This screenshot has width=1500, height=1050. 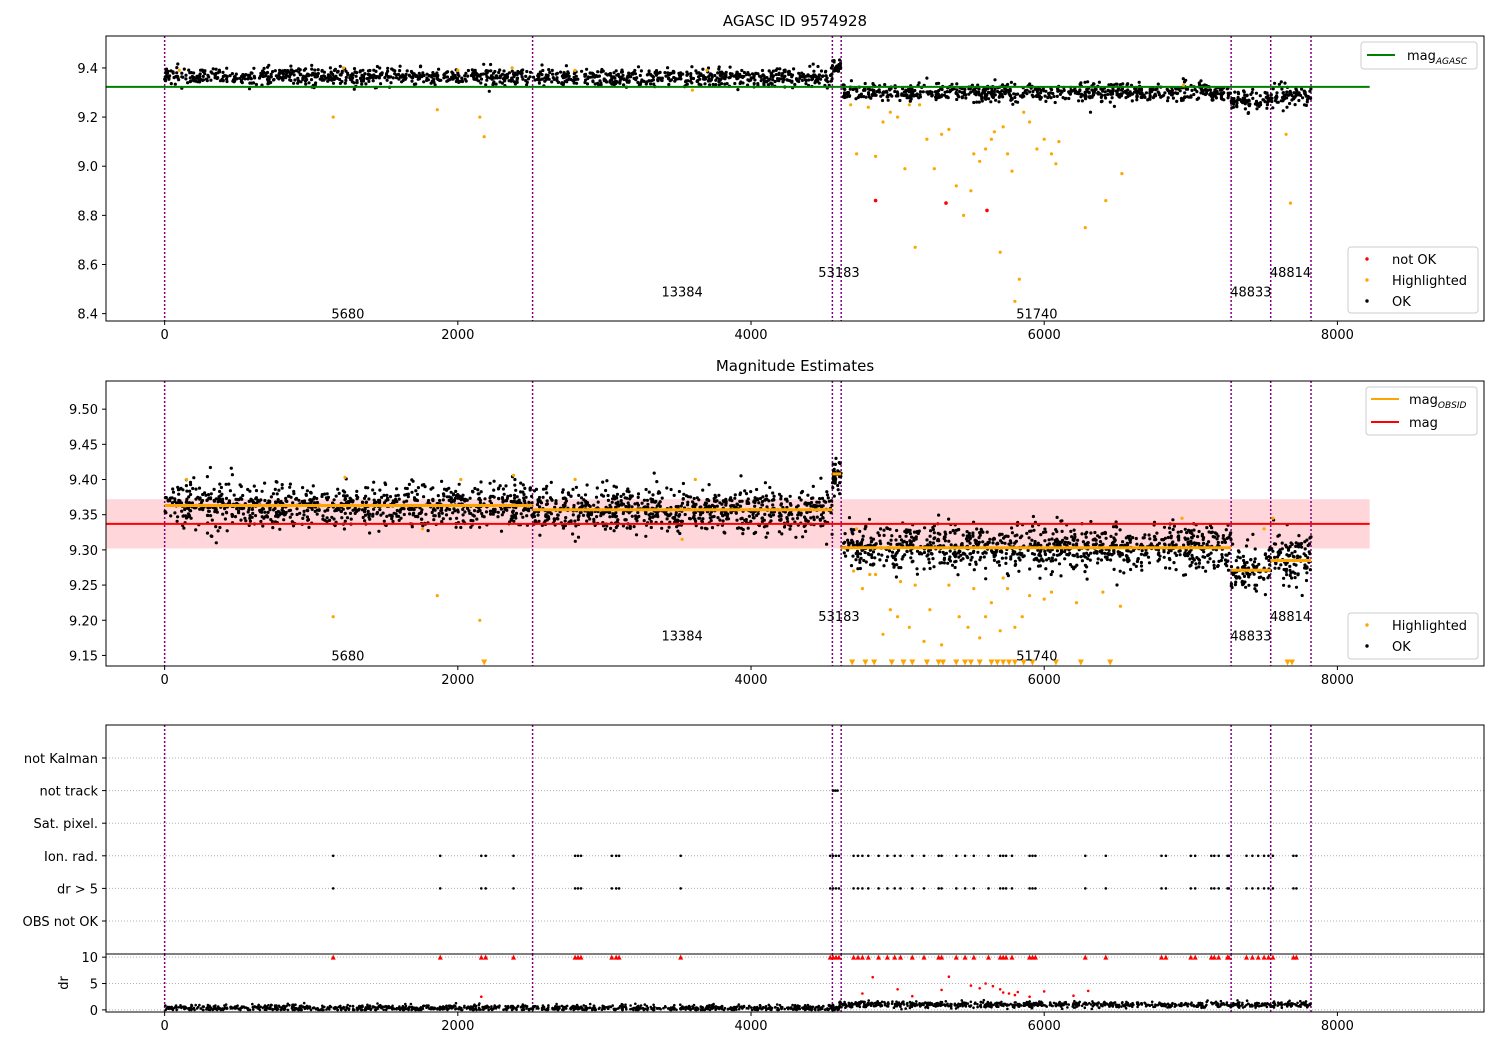 What do you see at coordinates (87, 118) in the screenshot?
I see `y-tick-label: 9.2` at bounding box center [87, 118].